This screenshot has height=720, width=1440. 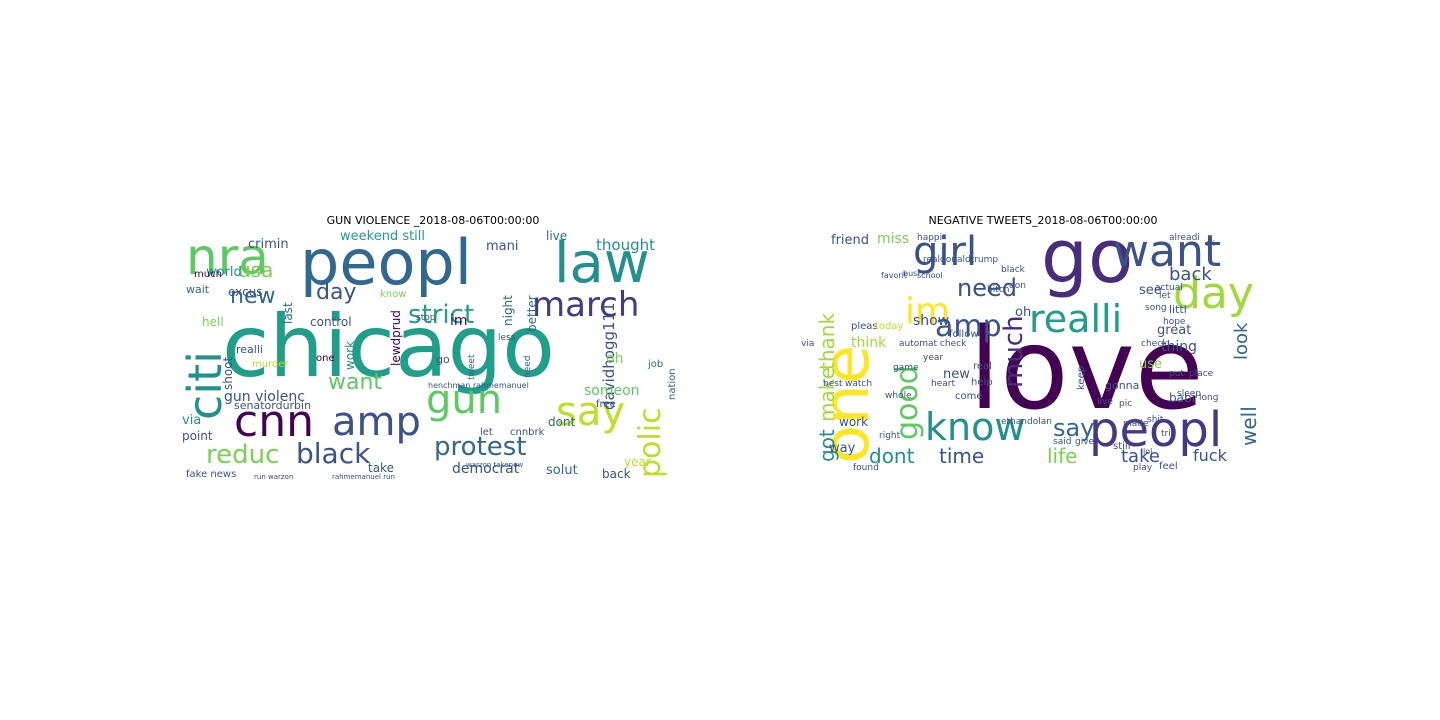 What do you see at coordinates (869, 343) in the screenshot?
I see `cloud-word: think` at bounding box center [869, 343].